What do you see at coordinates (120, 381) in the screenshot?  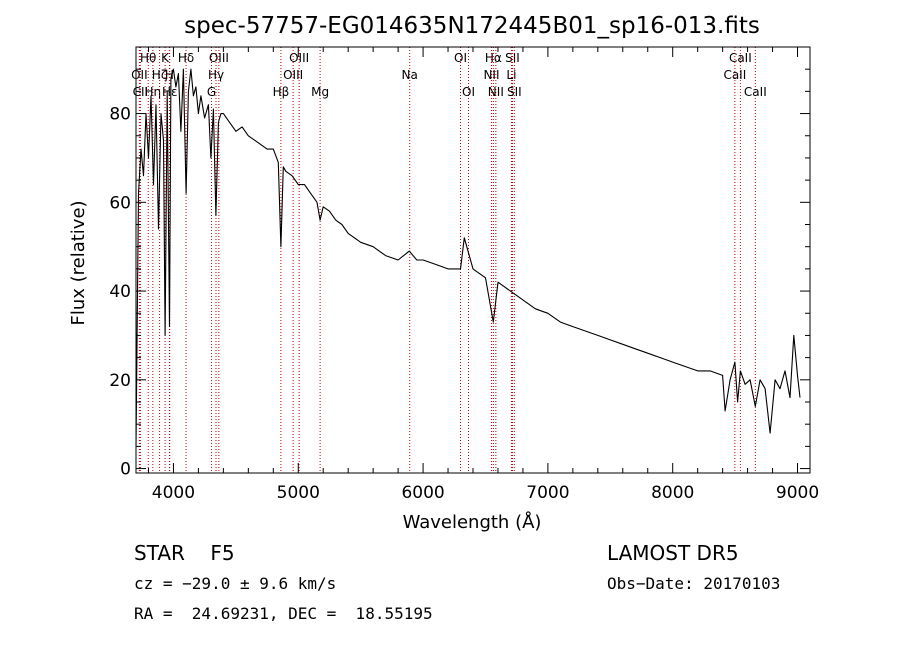 I see `y-tick-label: 20` at bounding box center [120, 381].